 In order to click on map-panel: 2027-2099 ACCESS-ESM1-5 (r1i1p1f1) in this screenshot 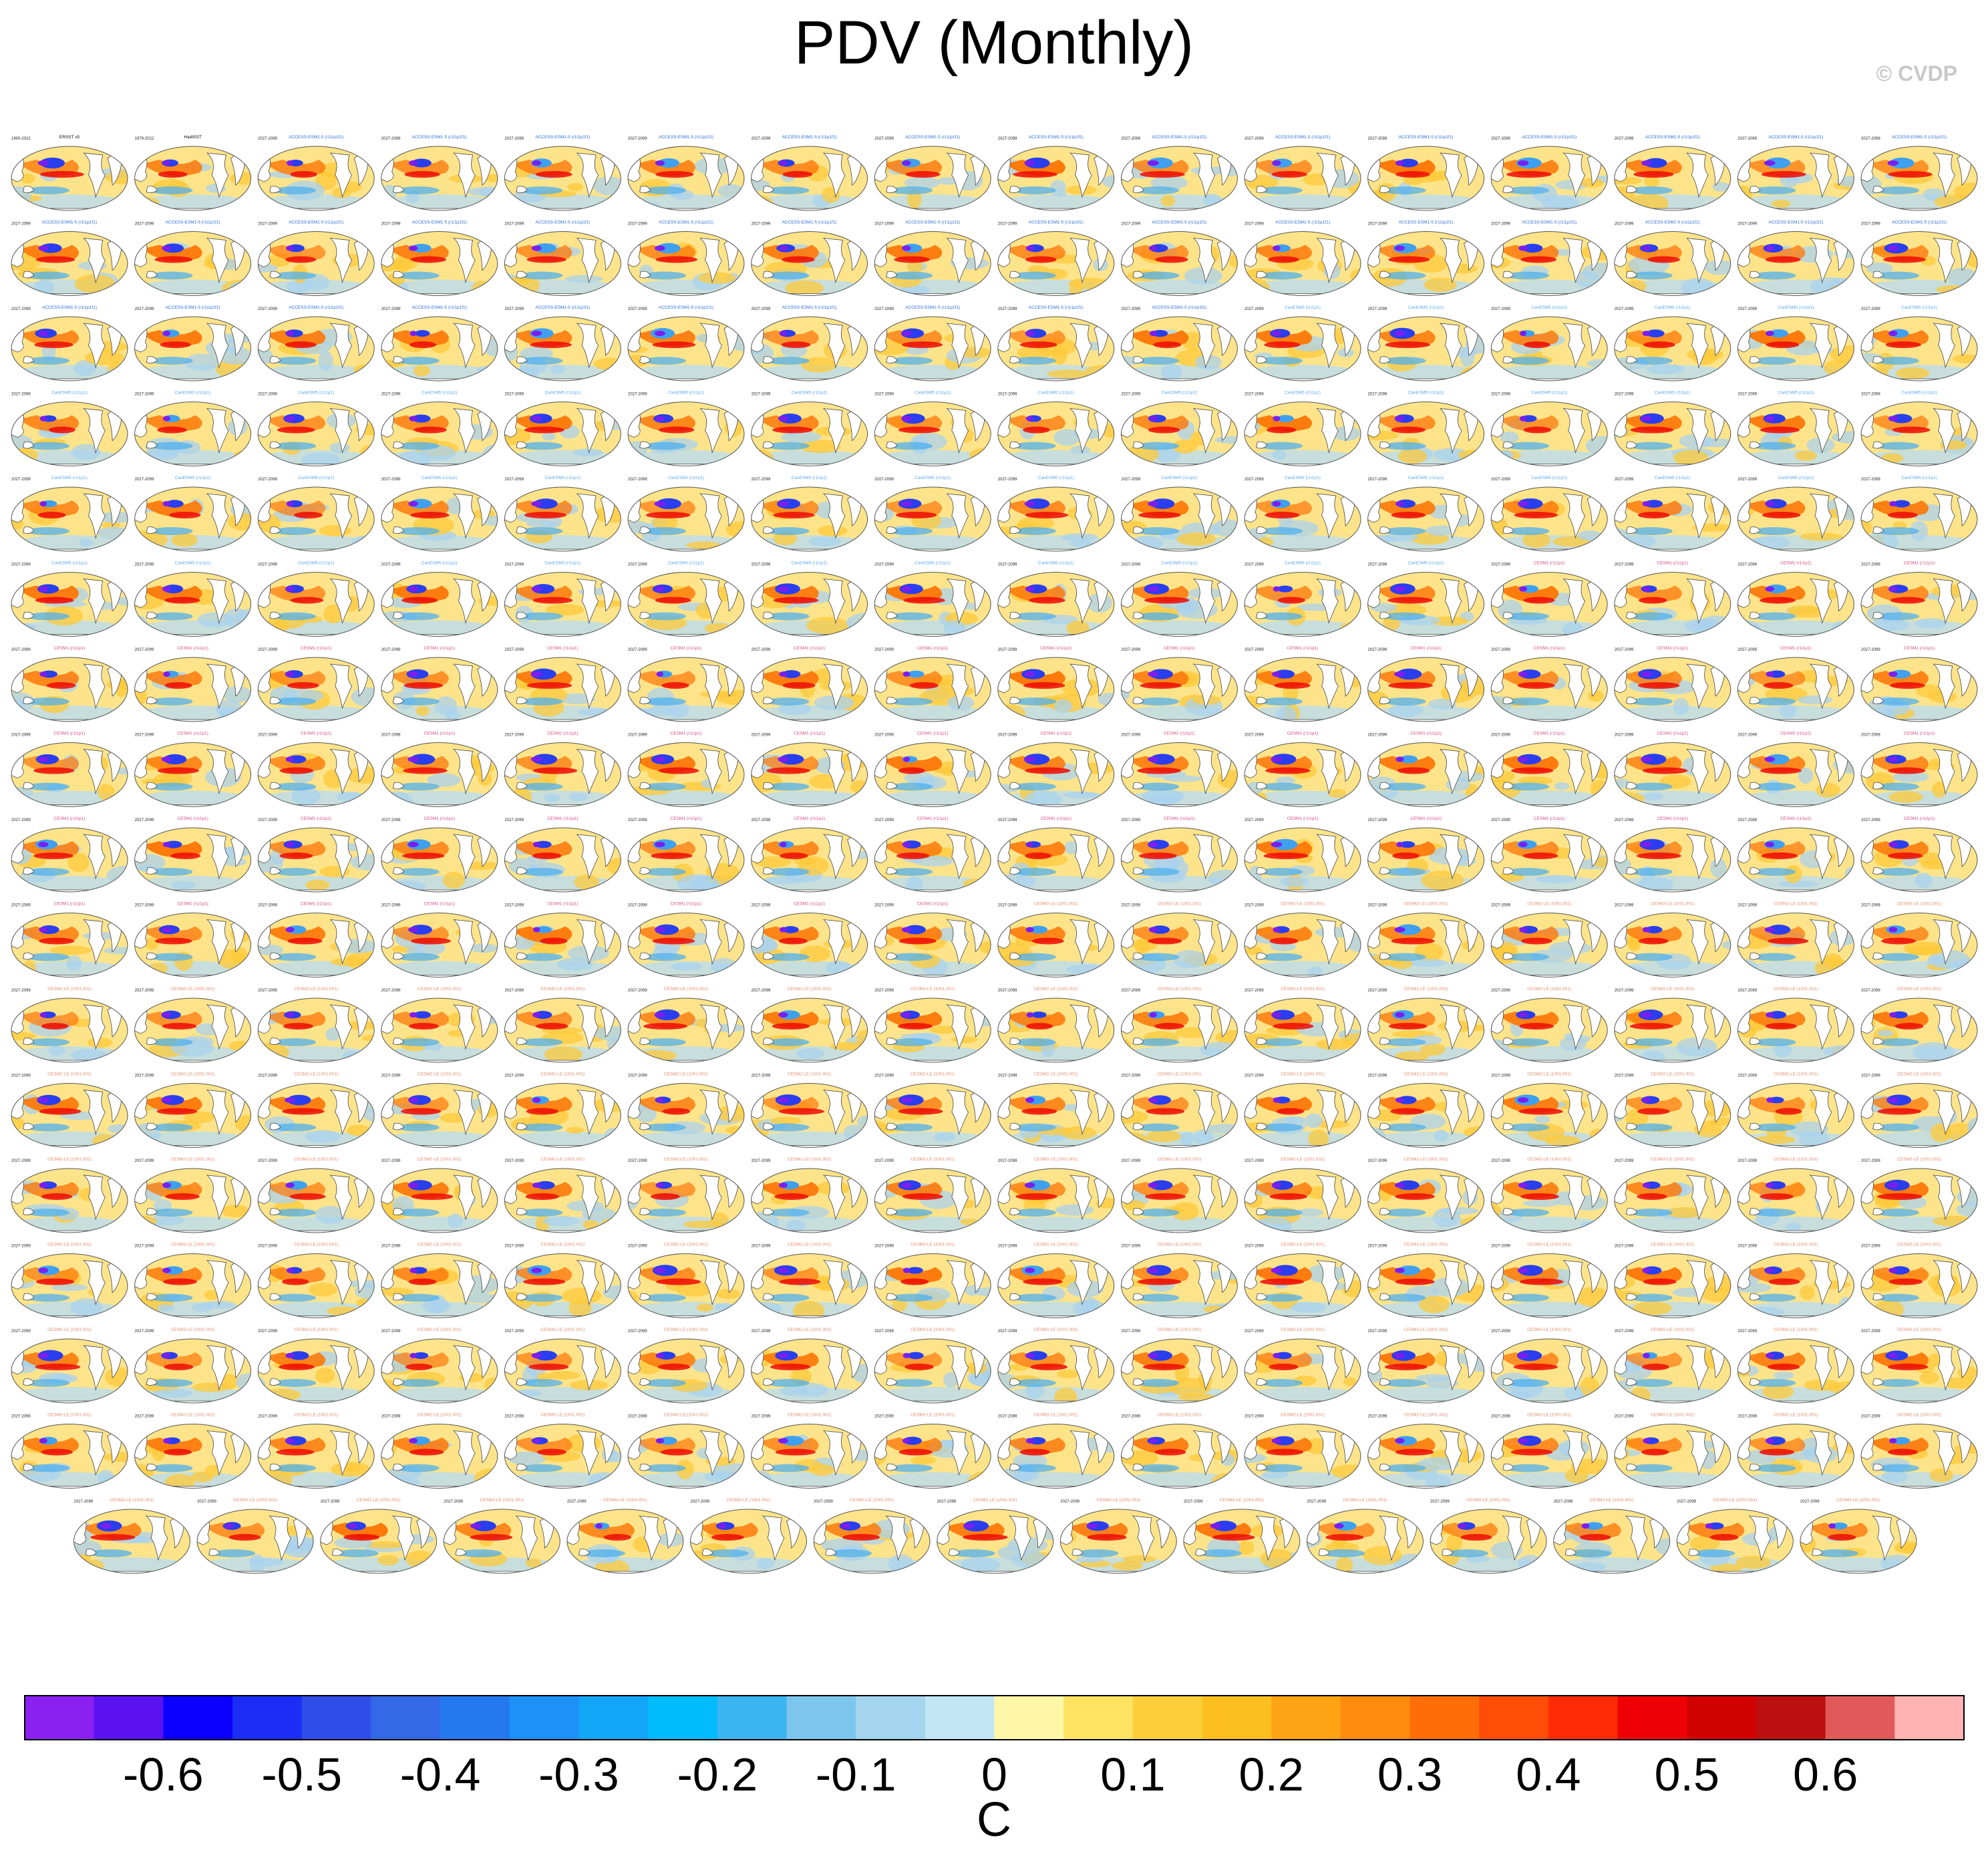, I will do `click(439, 173)`.